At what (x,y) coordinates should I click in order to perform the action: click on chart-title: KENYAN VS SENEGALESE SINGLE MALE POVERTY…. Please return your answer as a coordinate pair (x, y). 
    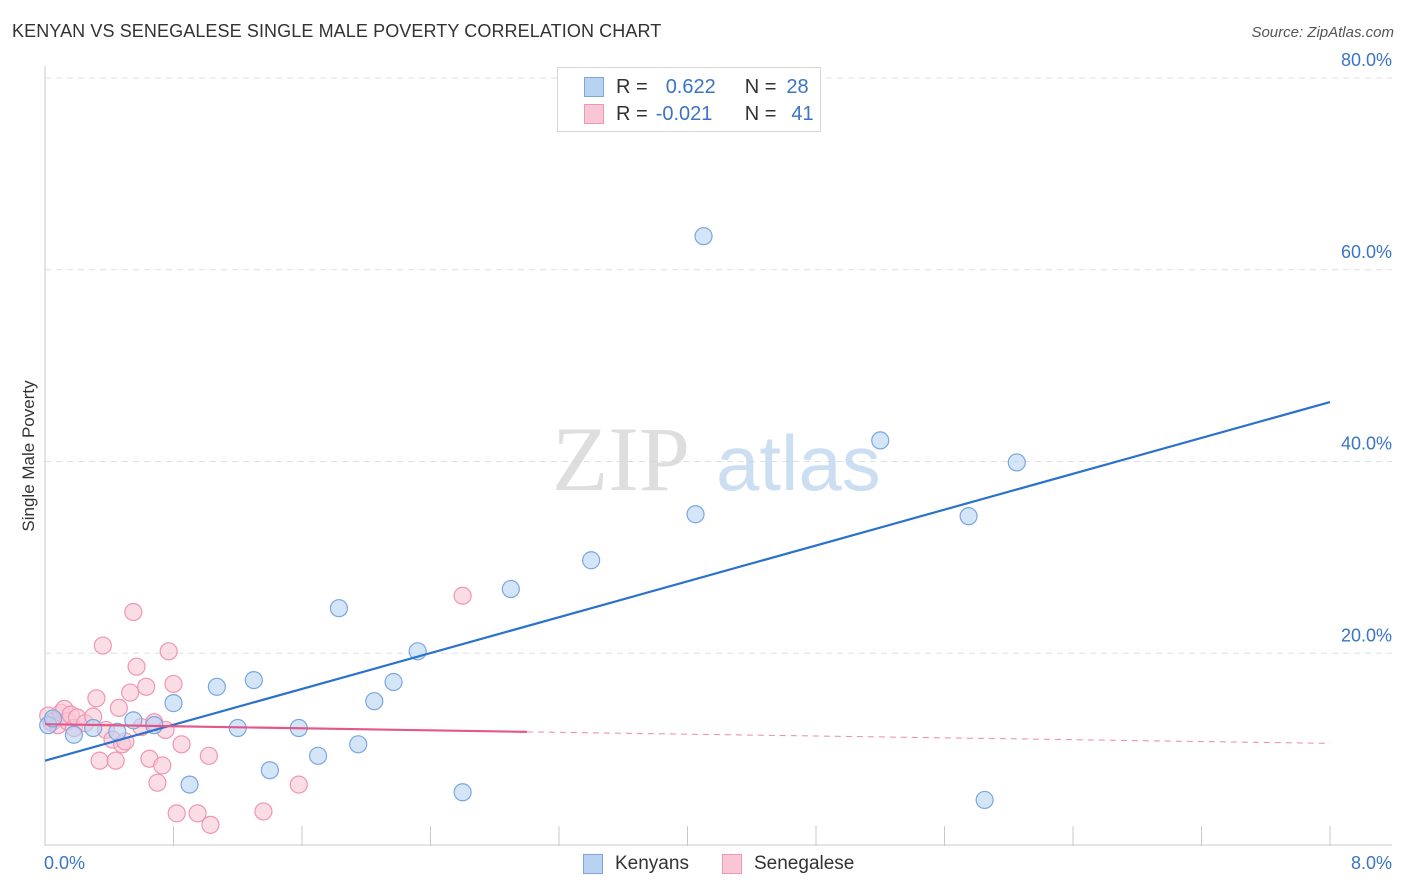
    Looking at the image, I should click on (337, 31).